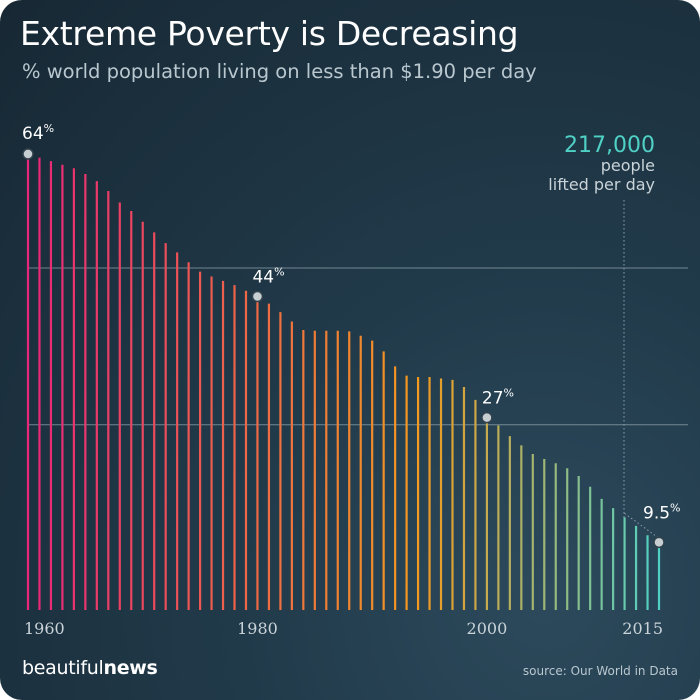 The height and width of the screenshot is (700, 700). What do you see at coordinates (675, 507) in the screenshot?
I see `annotation-unit-2015: %` at bounding box center [675, 507].